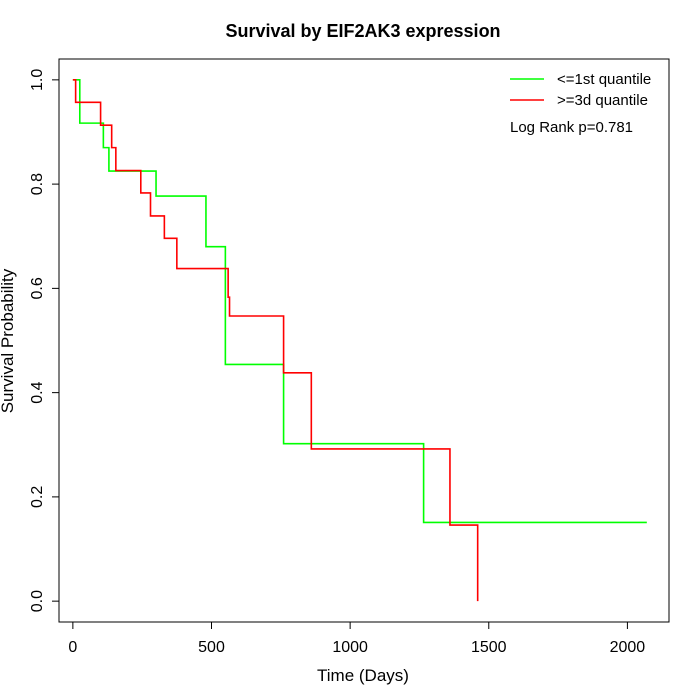 The image size is (700, 700). I want to click on x-tick-label: 1500, so click(489, 647).